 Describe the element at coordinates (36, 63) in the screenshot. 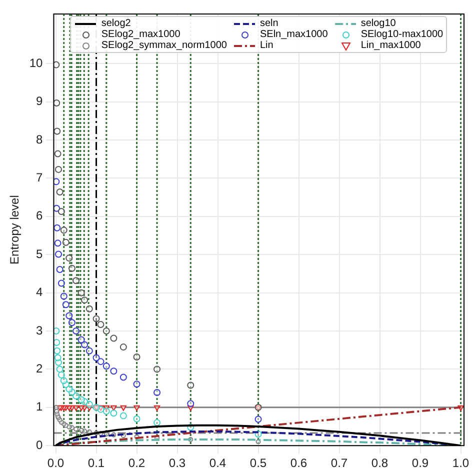

I see `y-tick-label: 10` at that location.